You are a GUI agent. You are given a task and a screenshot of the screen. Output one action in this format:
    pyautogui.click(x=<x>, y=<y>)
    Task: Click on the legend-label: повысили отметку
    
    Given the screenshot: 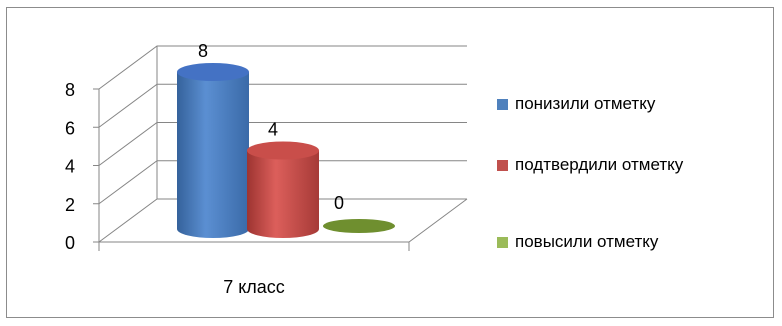 What is the action you would take?
    pyautogui.click(x=587, y=241)
    